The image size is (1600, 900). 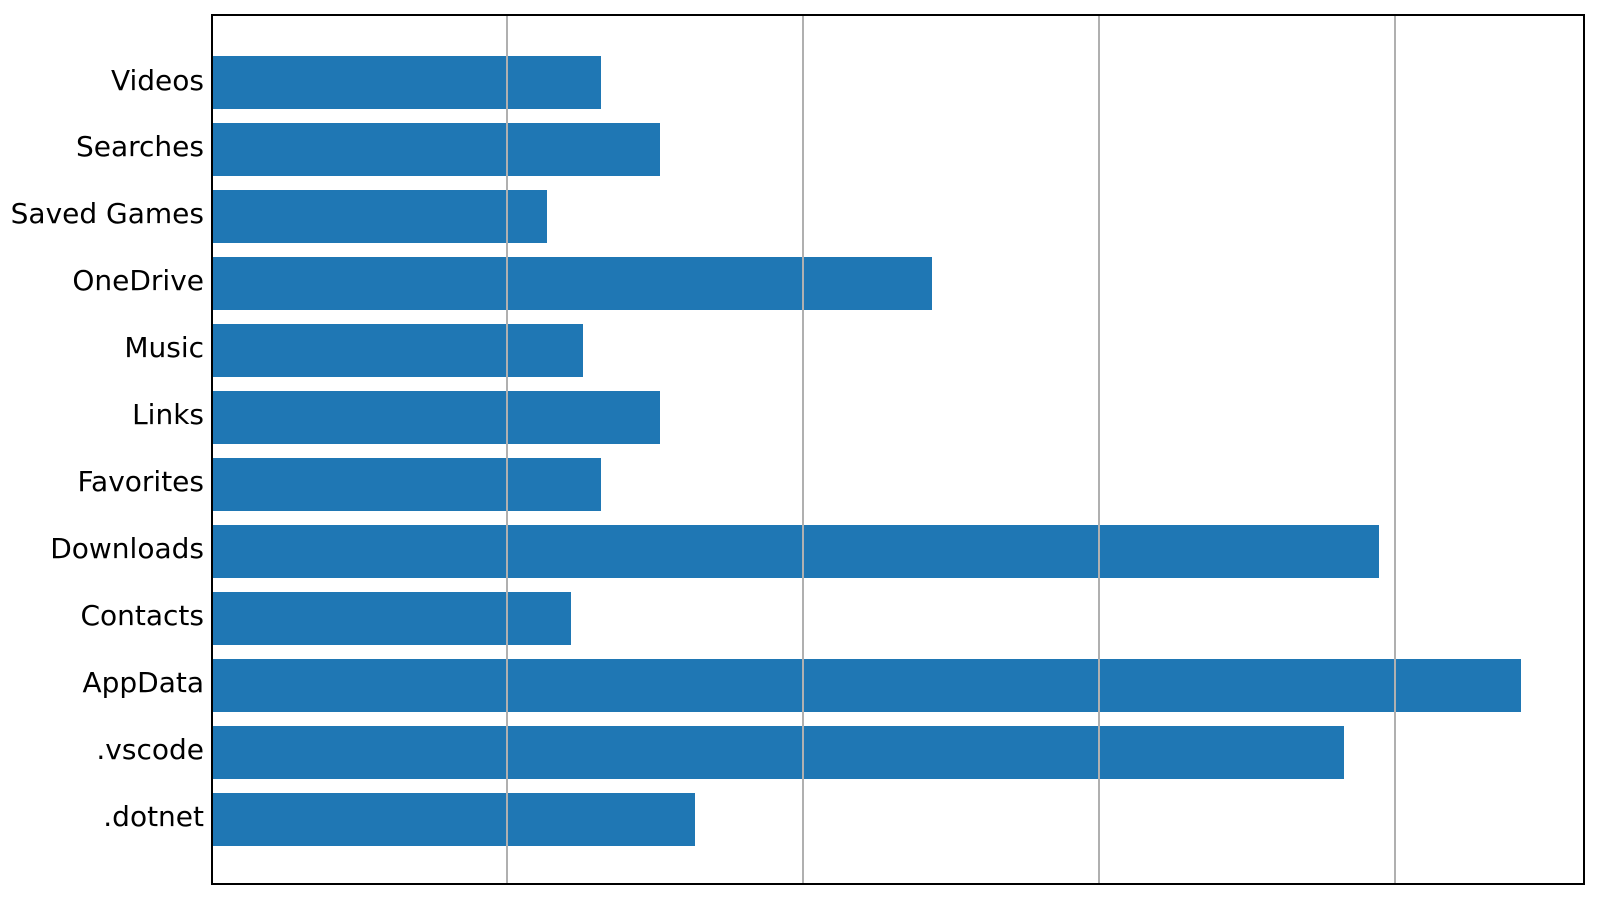 What do you see at coordinates (407, 82) in the screenshot?
I see `bar-videos` at bounding box center [407, 82].